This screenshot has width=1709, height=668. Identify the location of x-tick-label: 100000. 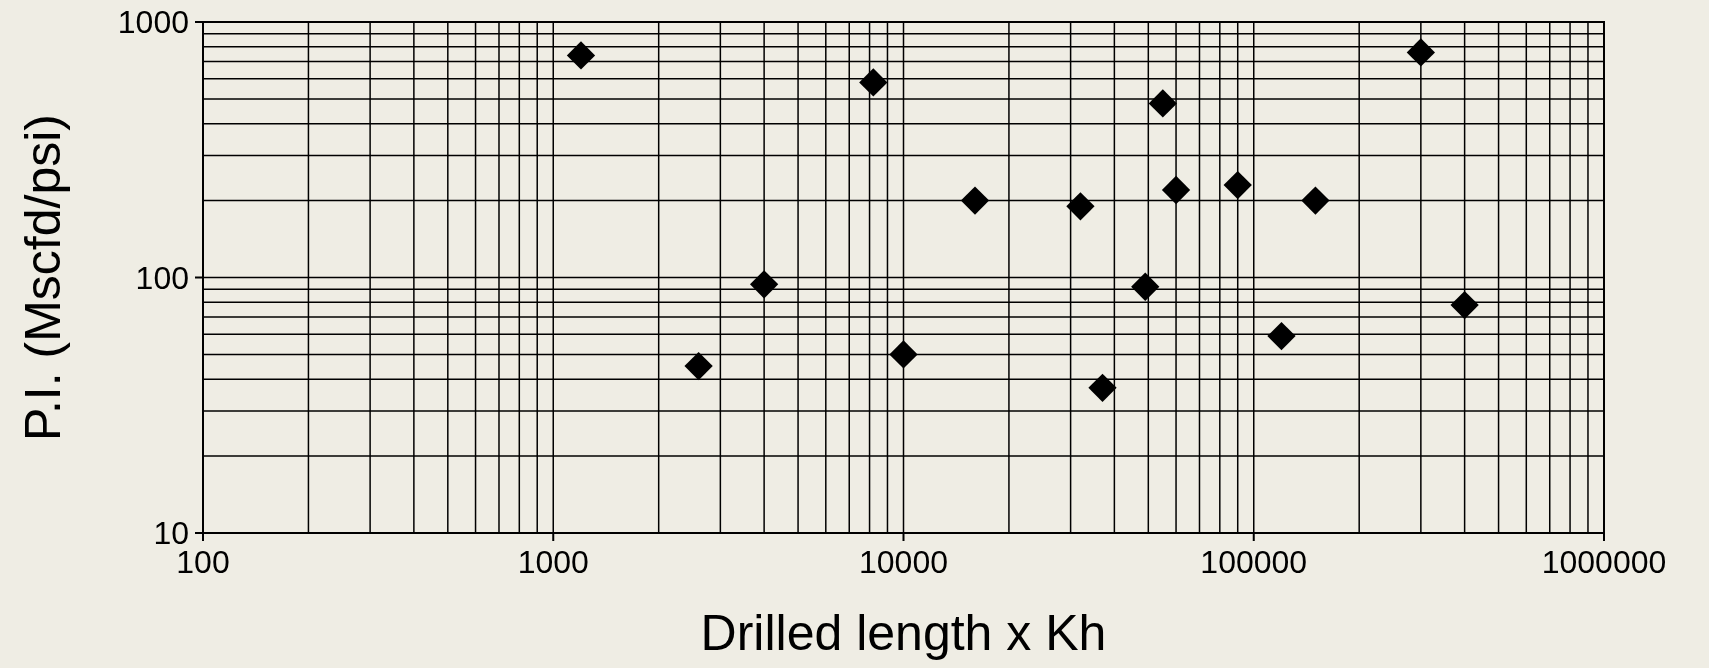
(1254, 562).